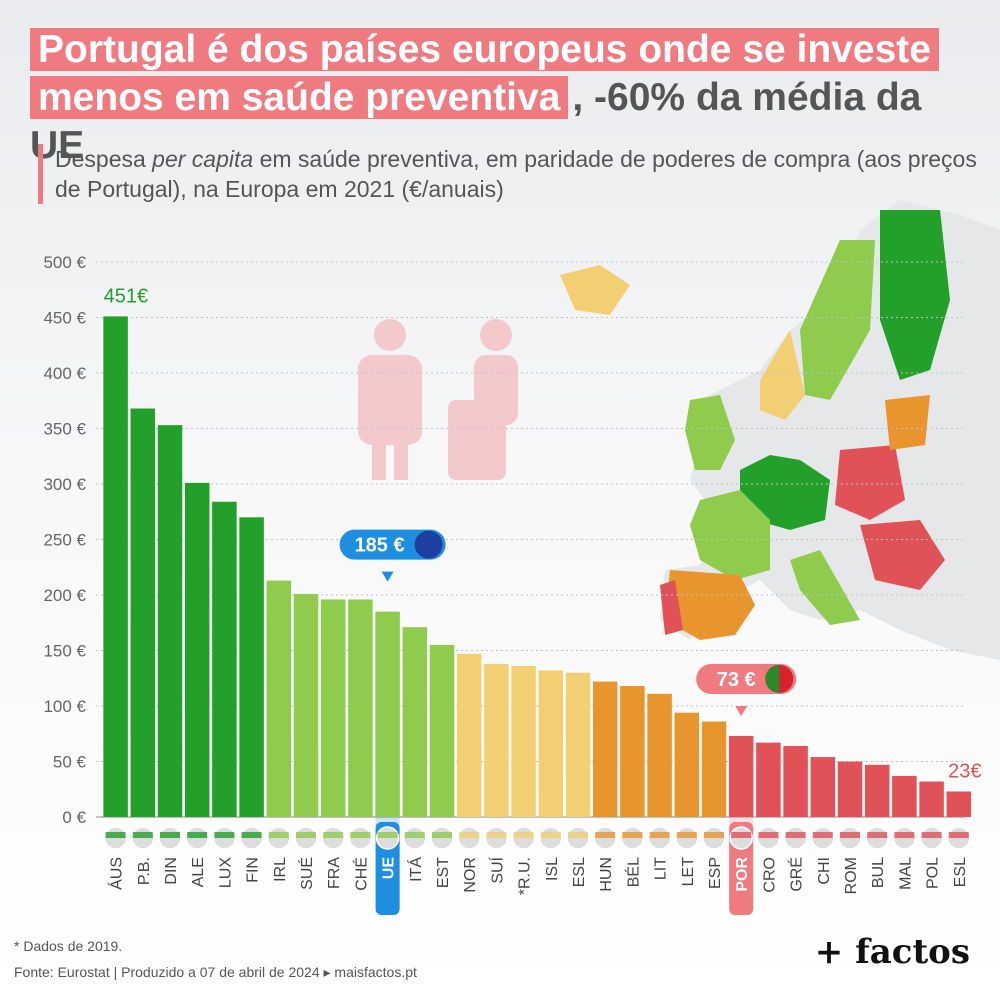 The image size is (1000, 1000). I want to click on bar-gré, so click(795, 781).